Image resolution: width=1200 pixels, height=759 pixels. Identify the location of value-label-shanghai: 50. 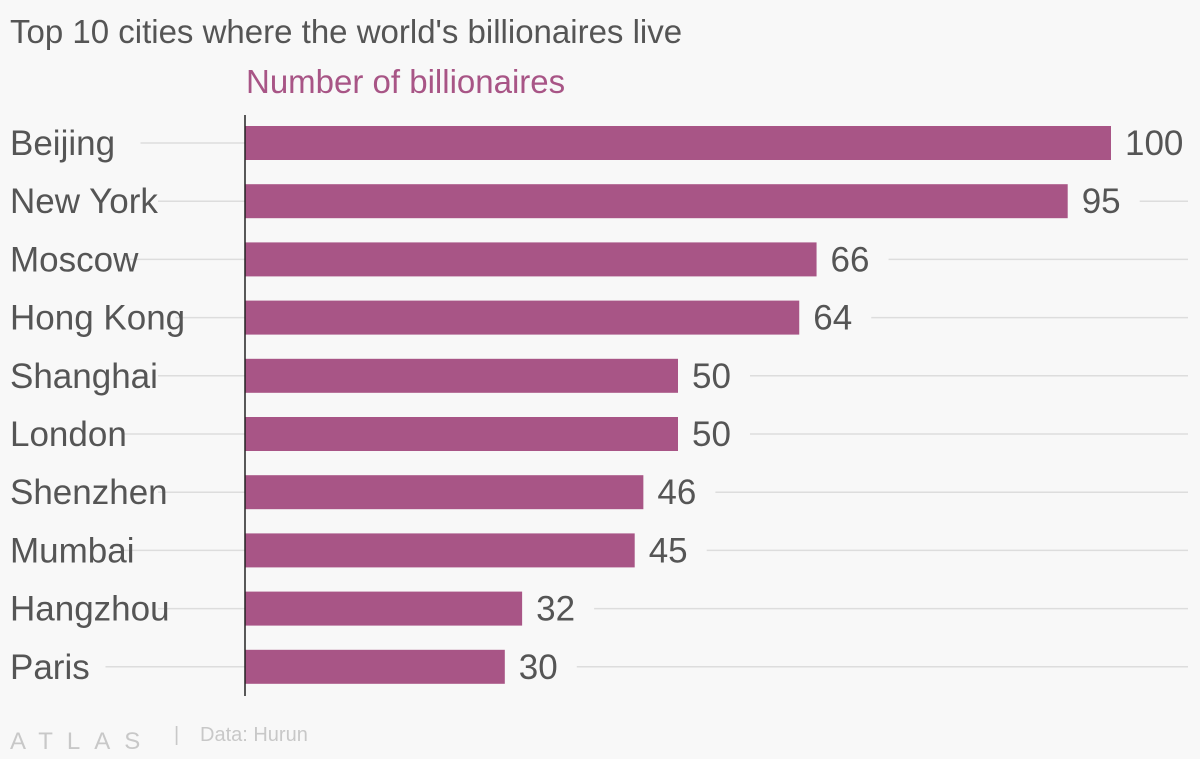
(711, 376).